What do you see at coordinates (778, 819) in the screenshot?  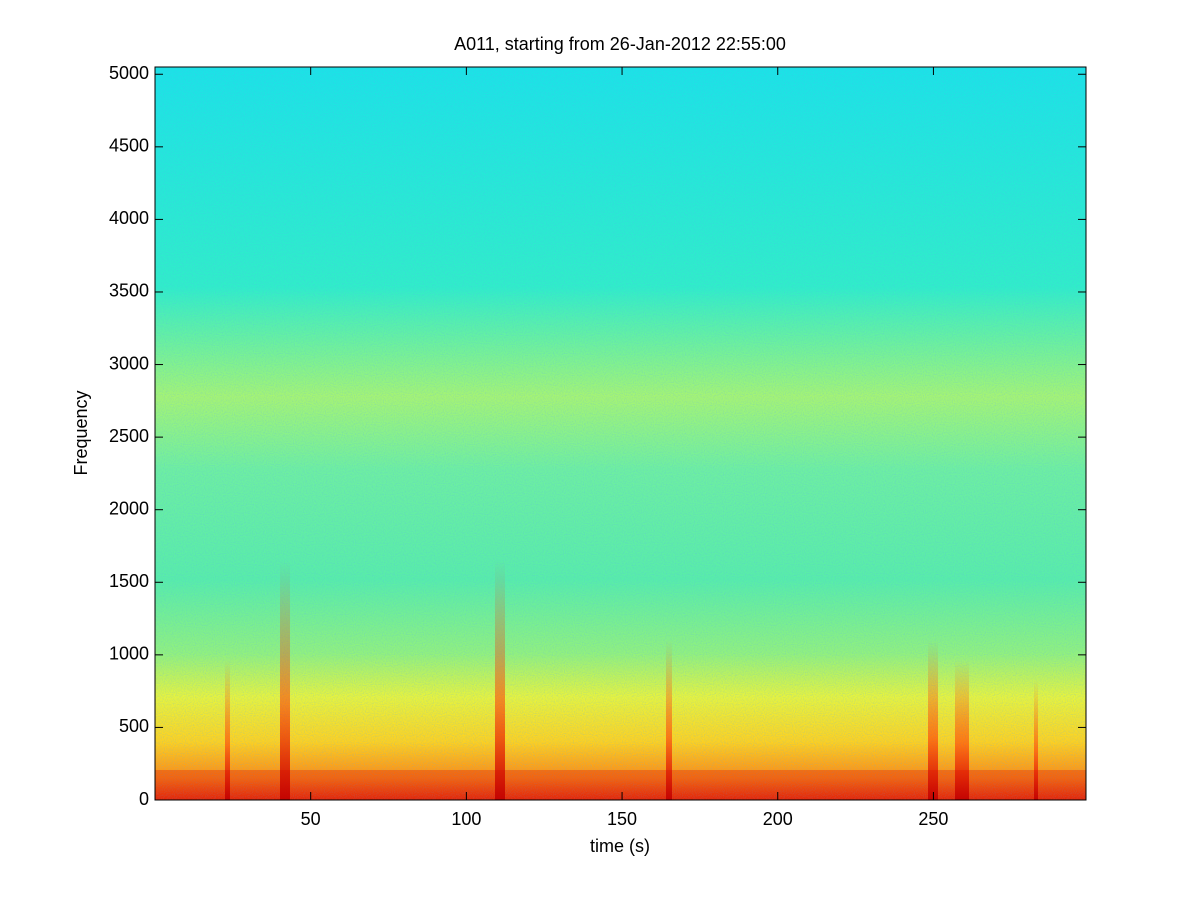 I see `x-tick-label: 200` at bounding box center [778, 819].